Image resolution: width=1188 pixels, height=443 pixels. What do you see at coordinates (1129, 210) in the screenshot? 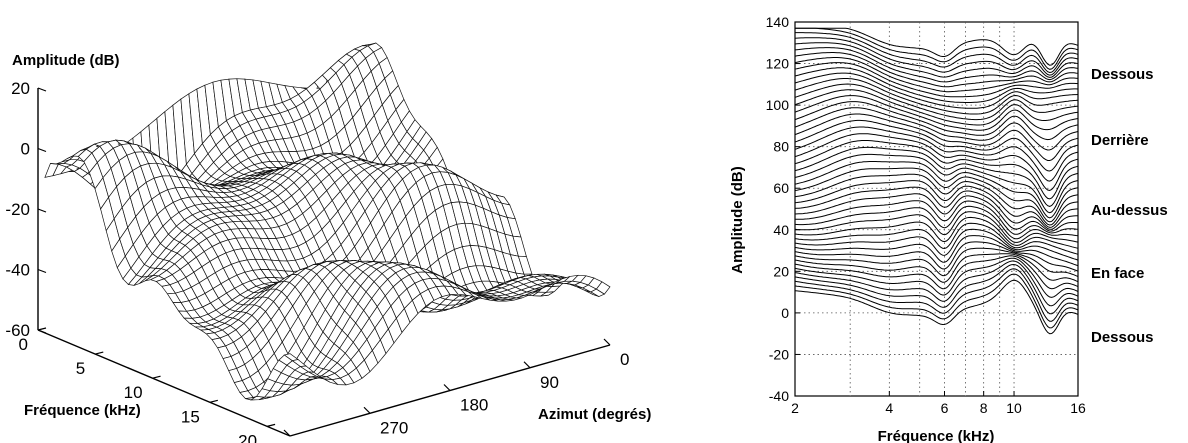
I see `region-label: Au-dessus` at bounding box center [1129, 210].